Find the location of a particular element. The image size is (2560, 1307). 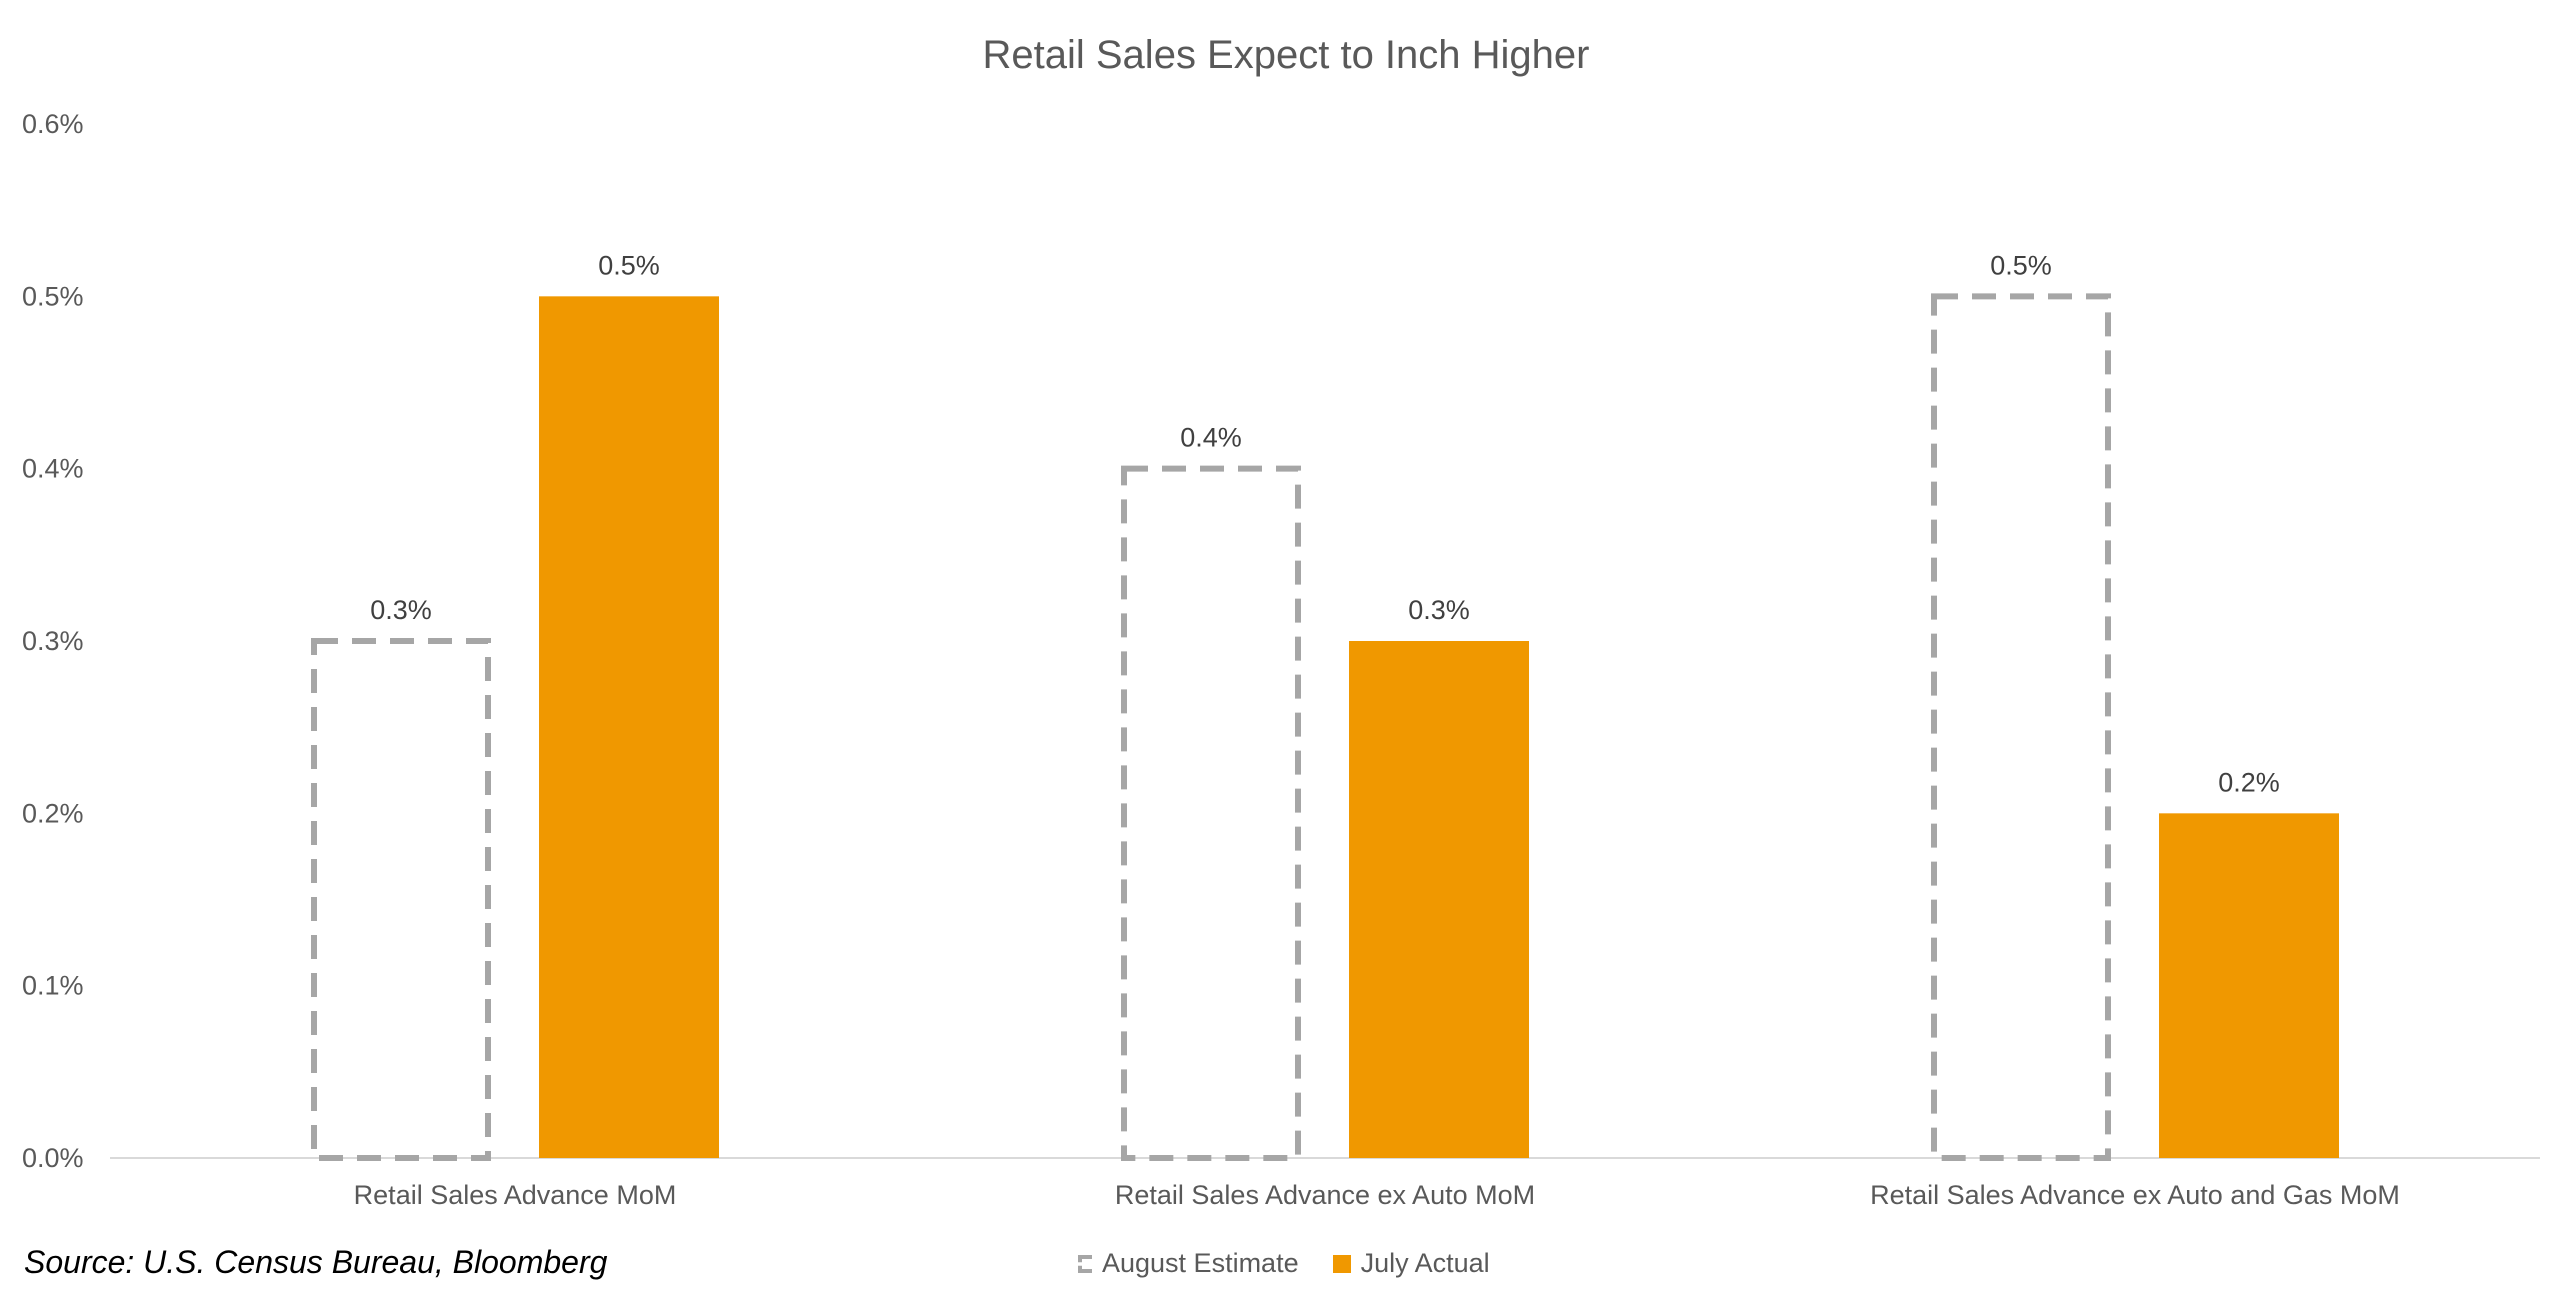

y-tick-label: 0.3% is located at coordinates (53, 641).